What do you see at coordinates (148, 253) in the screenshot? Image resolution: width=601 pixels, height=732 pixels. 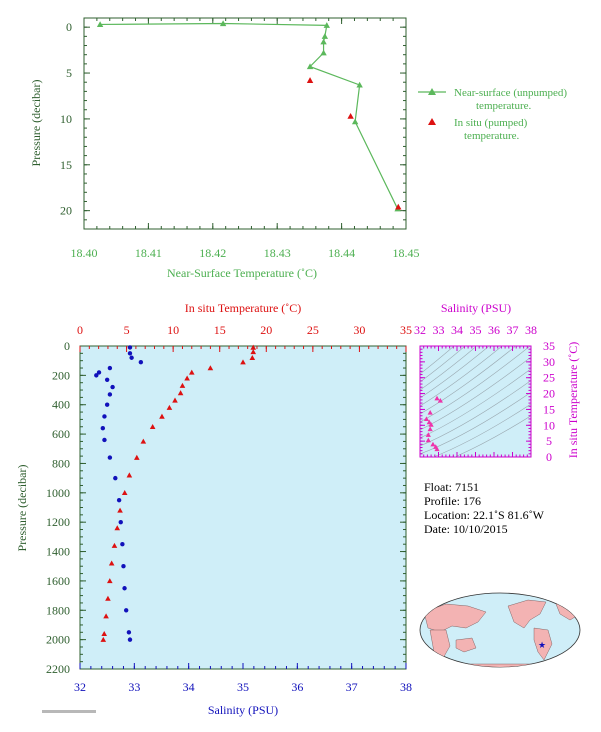 I see `top-x-tick-label: 18.41` at bounding box center [148, 253].